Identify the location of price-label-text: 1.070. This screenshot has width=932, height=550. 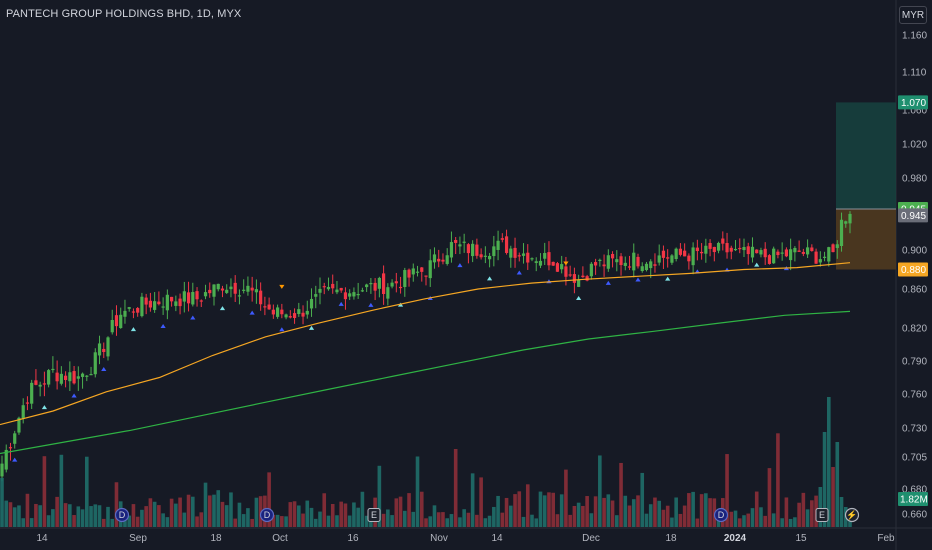
(913, 103).